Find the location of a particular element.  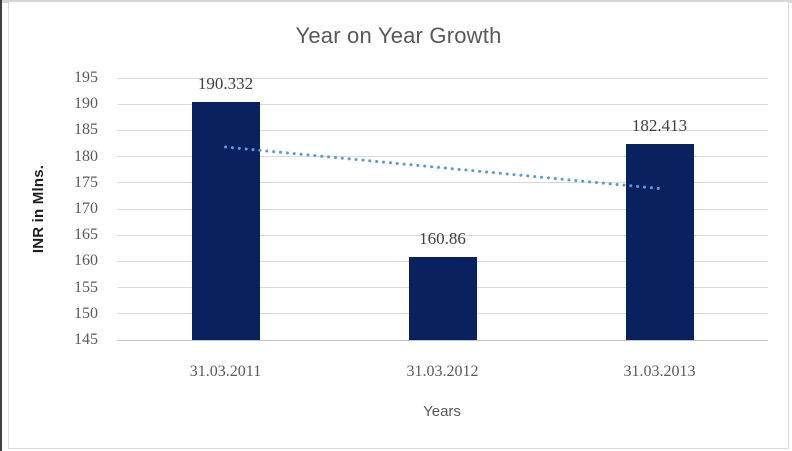

y-axis-tick-label: 170 is located at coordinates (86, 208).